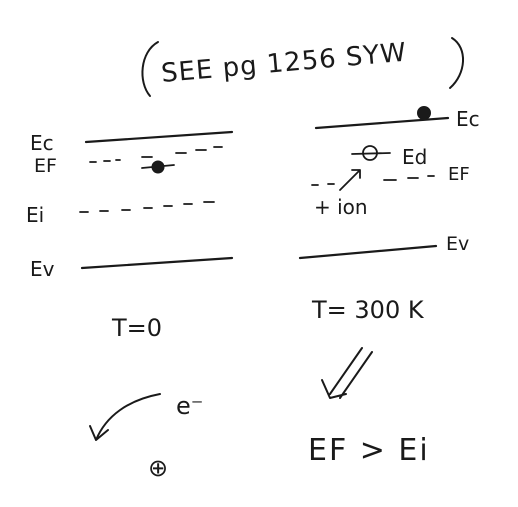 The image size is (518, 507). What do you see at coordinates (45, 166) in the screenshot?
I see `left-ef-label: EF` at bounding box center [45, 166].